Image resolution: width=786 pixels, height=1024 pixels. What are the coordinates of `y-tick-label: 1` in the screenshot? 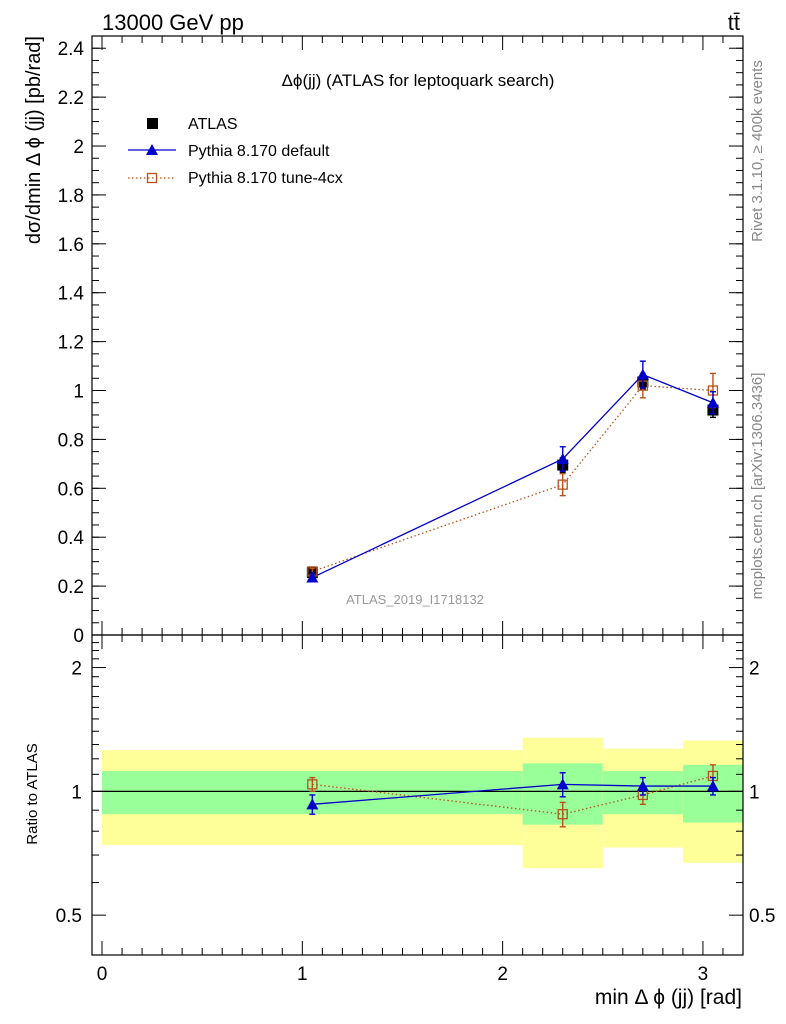 It's located at (78, 392).